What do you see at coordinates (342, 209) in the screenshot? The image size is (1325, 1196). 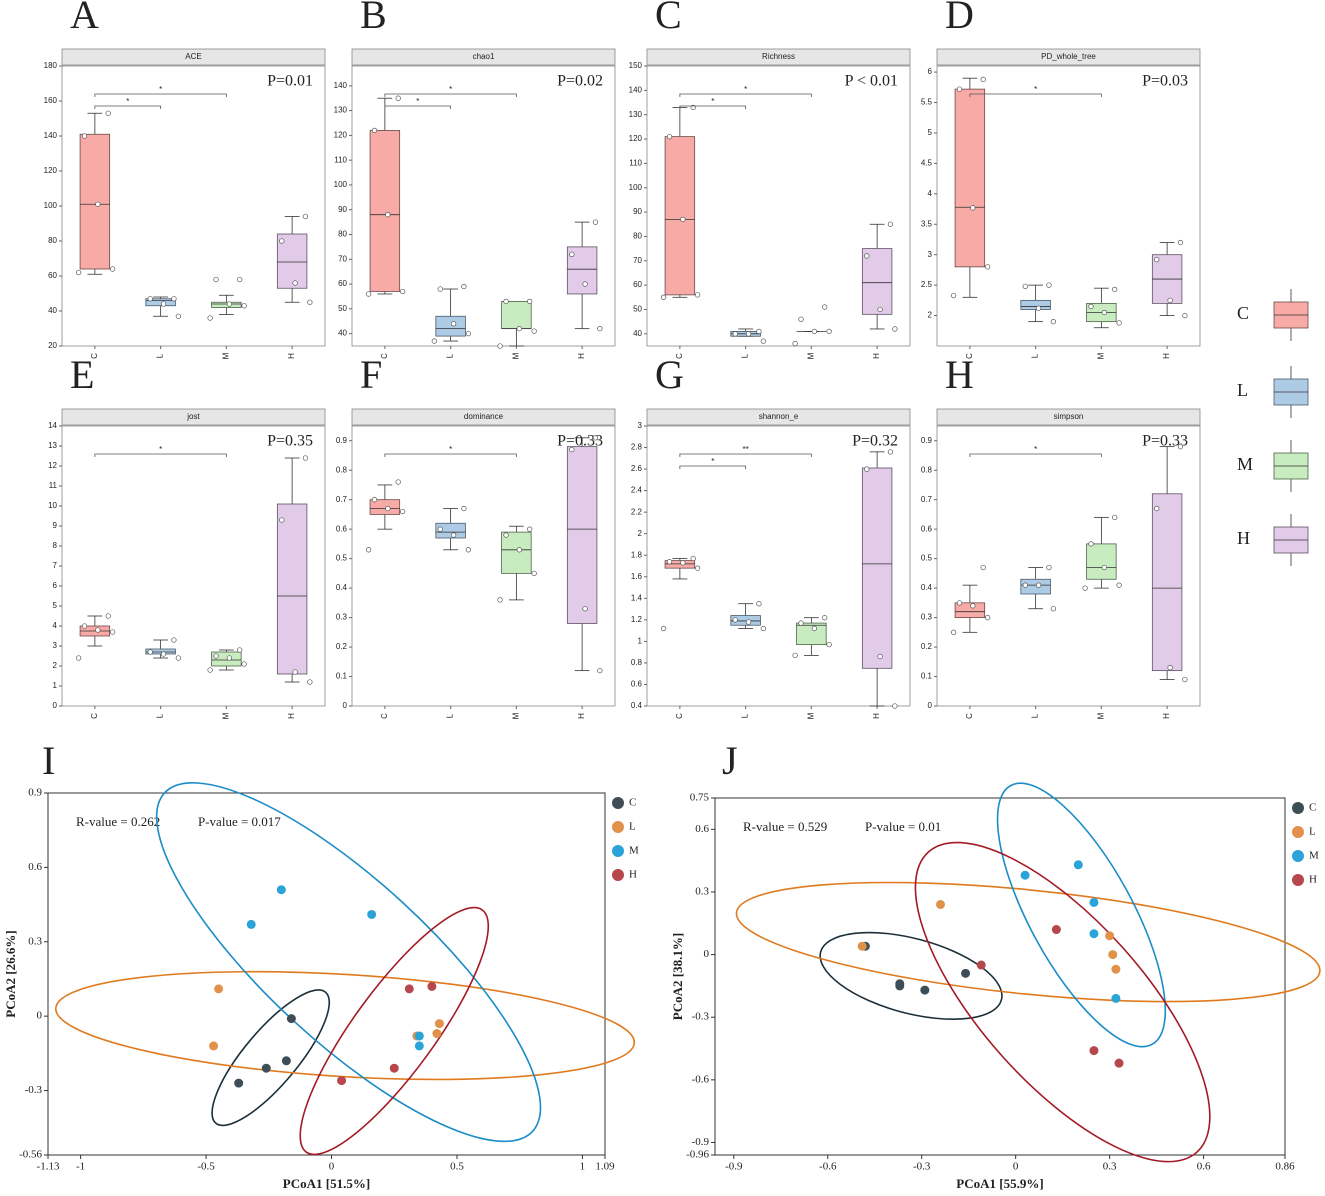 I see `y-tick-label: 90` at bounding box center [342, 209].